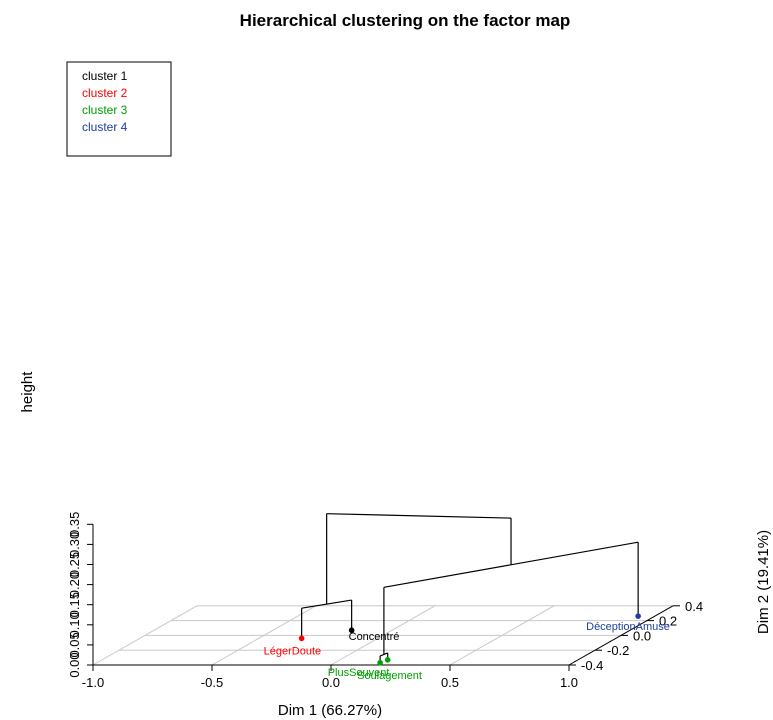  I want to click on z-tick-label: 0.10, so click(74, 624).